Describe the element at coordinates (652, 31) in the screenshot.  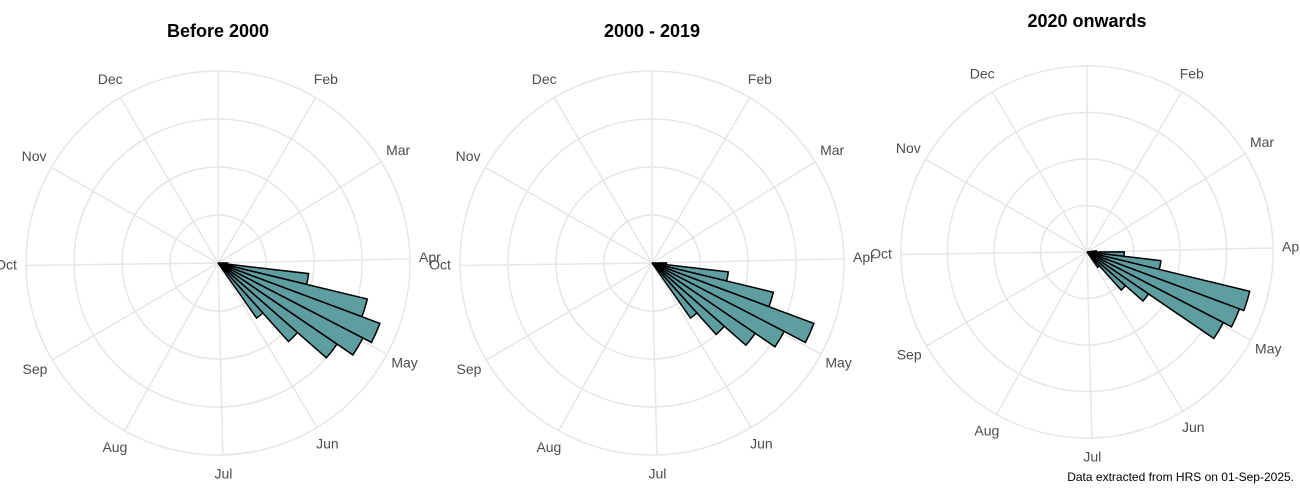
I see `chart-title: 2000 - 2019` at that location.